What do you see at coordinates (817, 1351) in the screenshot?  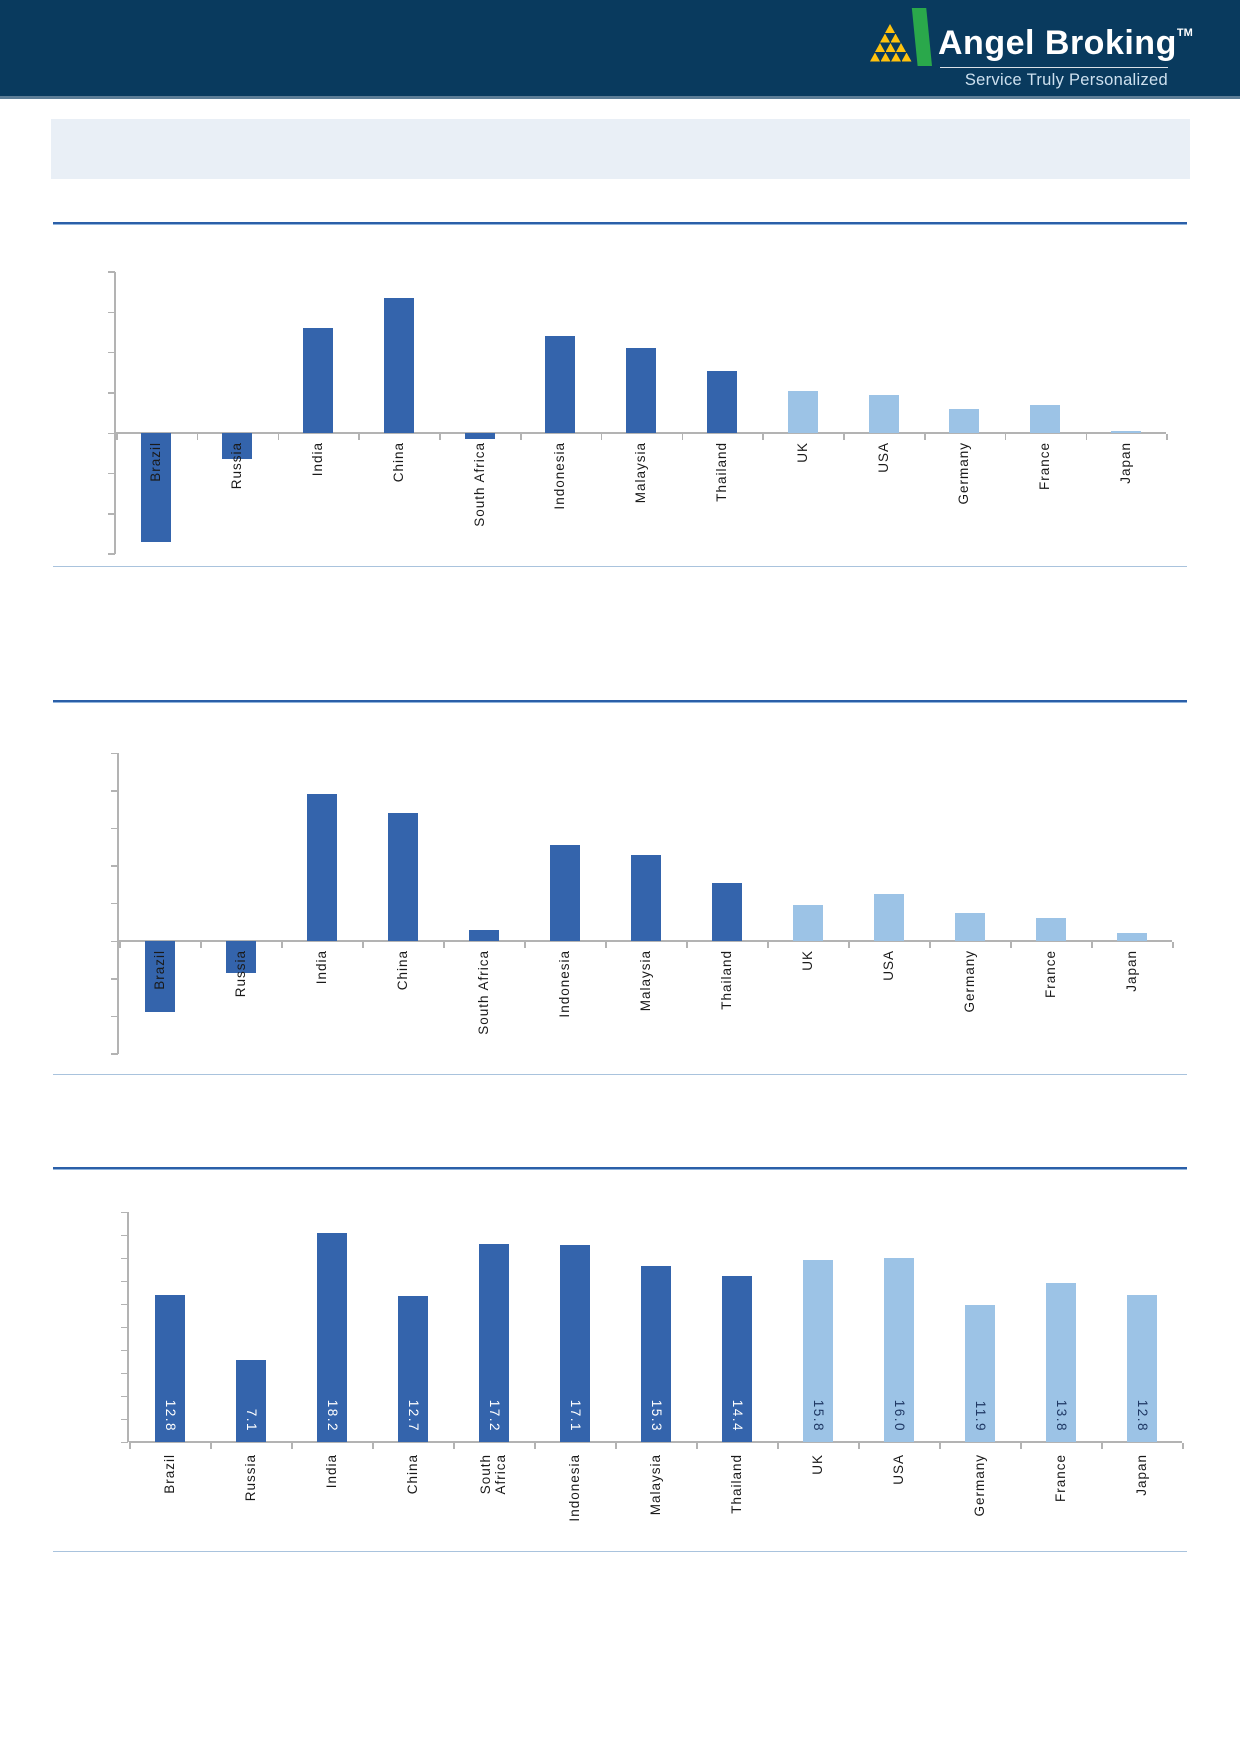 I see `chart-3-bar-uk` at bounding box center [817, 1351].